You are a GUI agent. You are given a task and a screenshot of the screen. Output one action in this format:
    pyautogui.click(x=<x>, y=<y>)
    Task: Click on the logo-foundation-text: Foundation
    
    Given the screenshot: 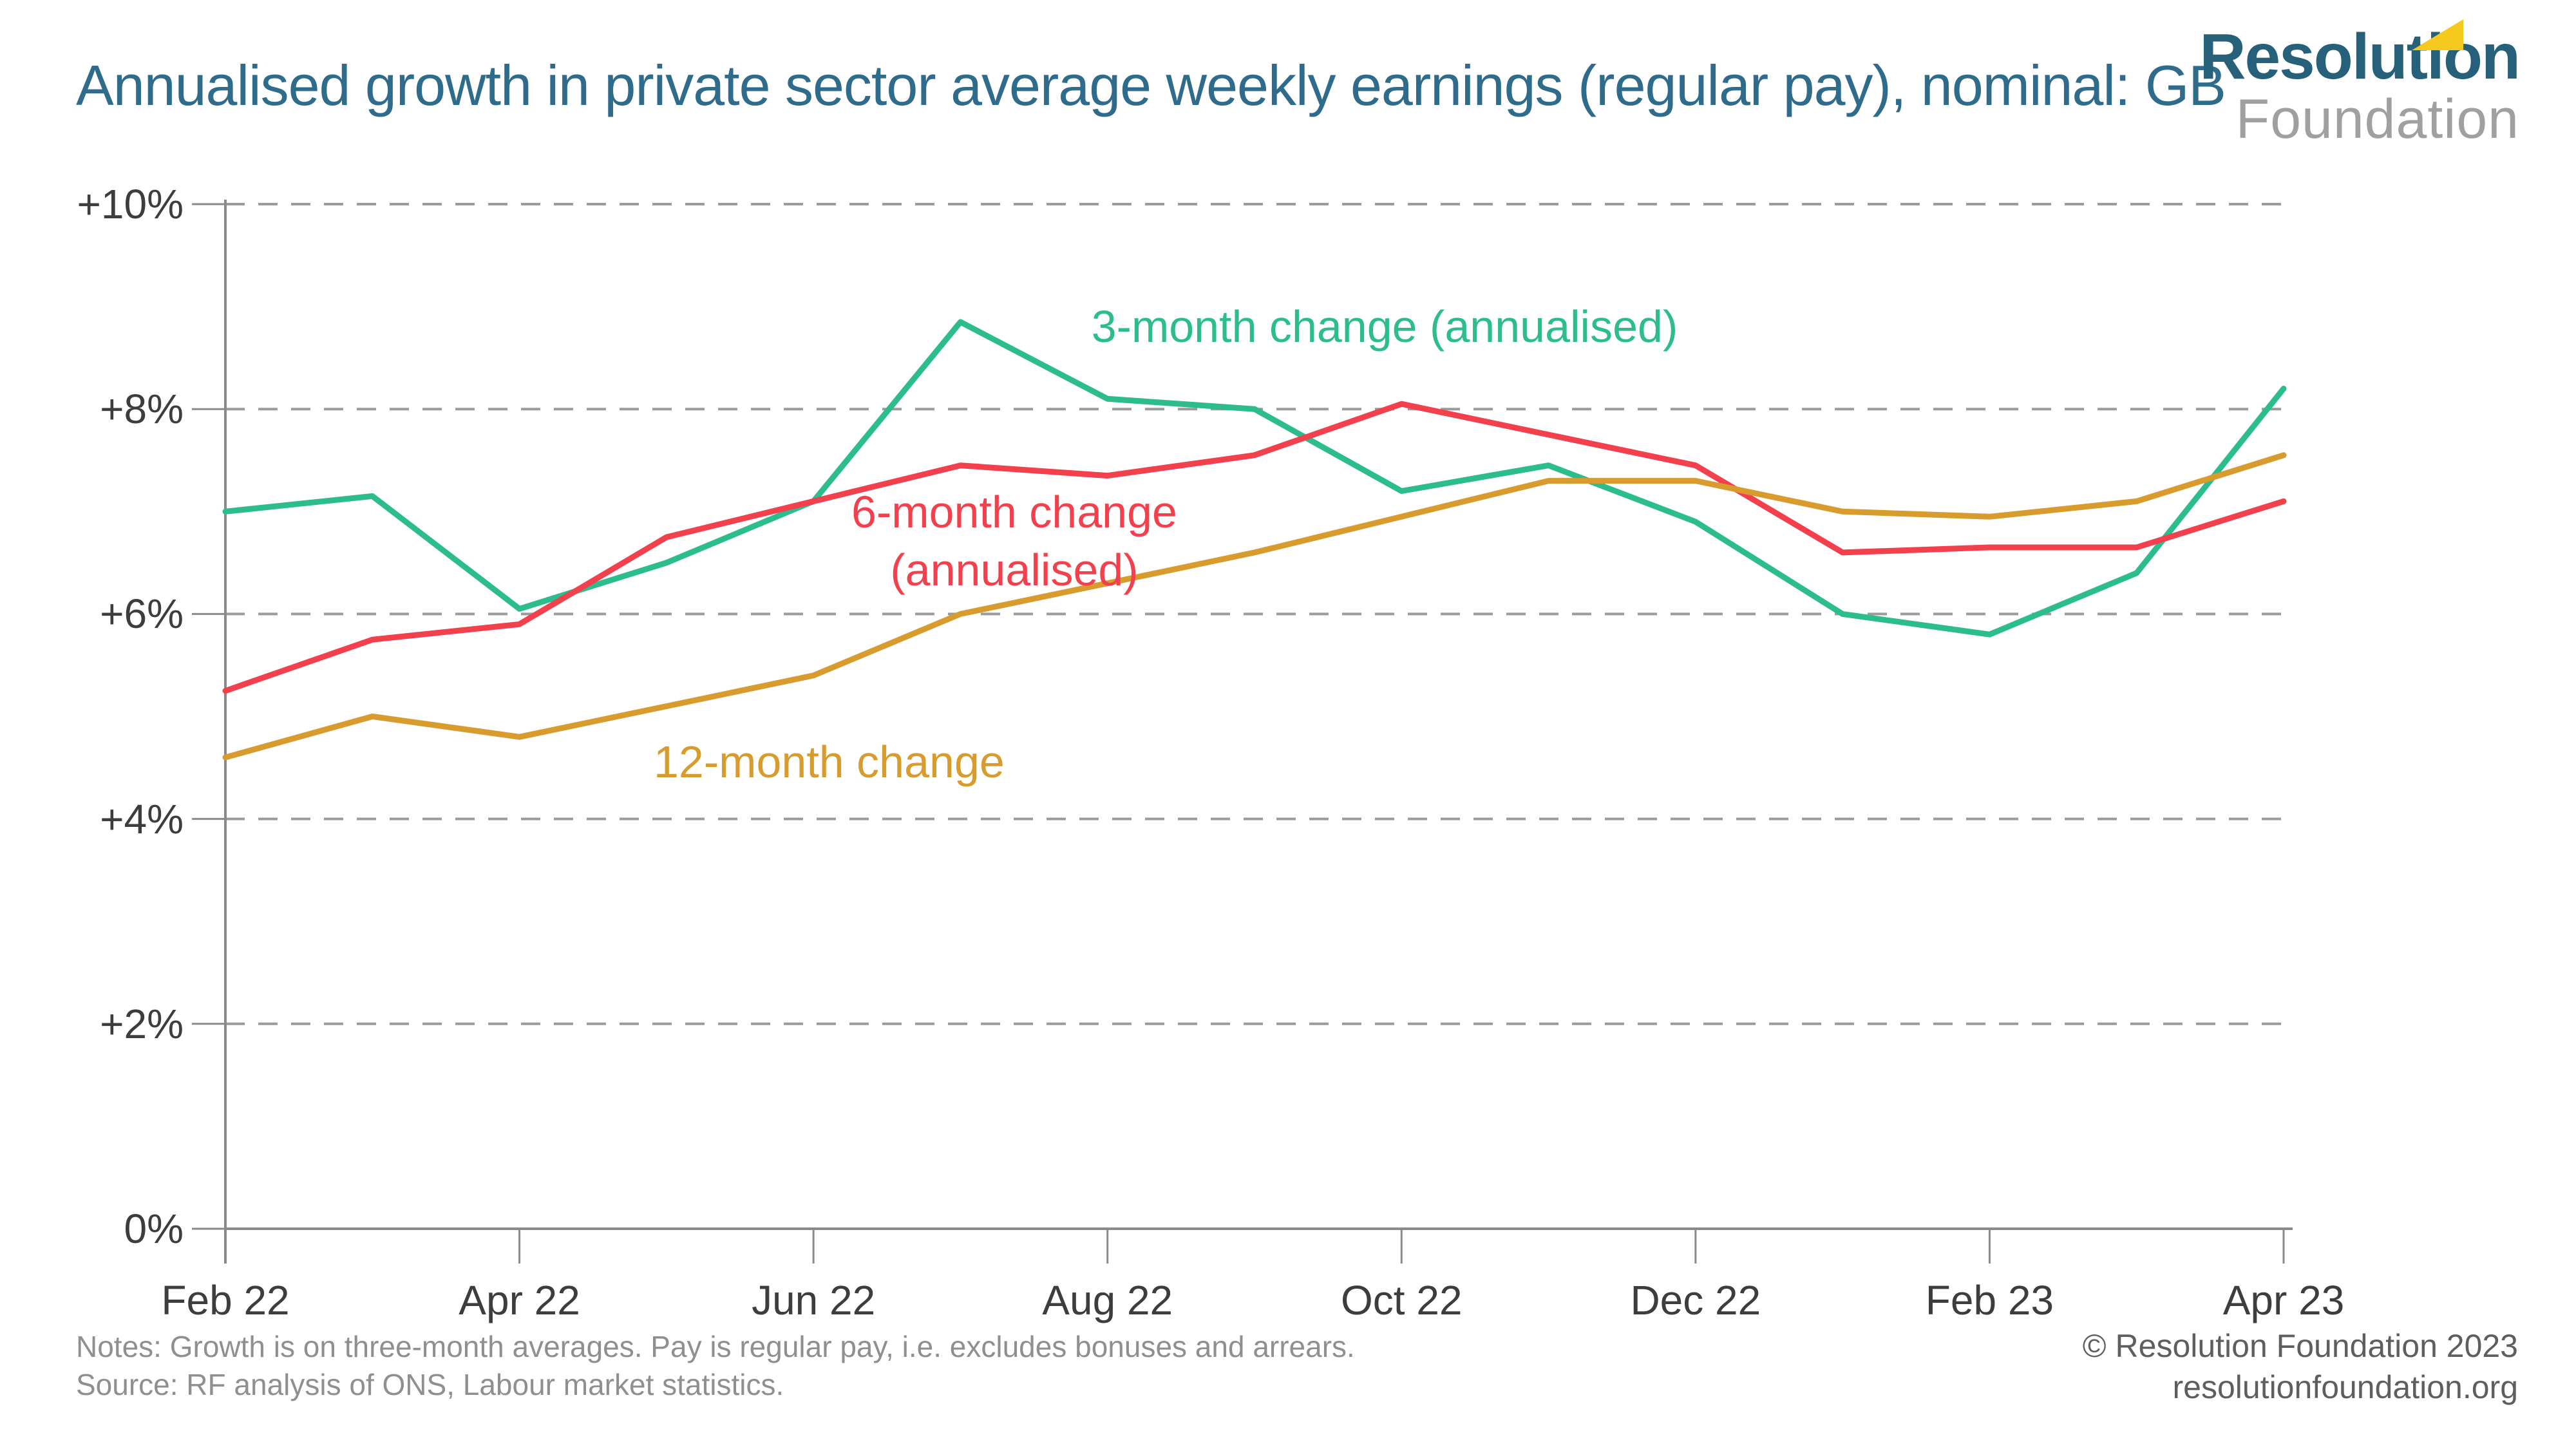 What is the action you would take?
    pyautogui.click(x=2377, y=119)
    